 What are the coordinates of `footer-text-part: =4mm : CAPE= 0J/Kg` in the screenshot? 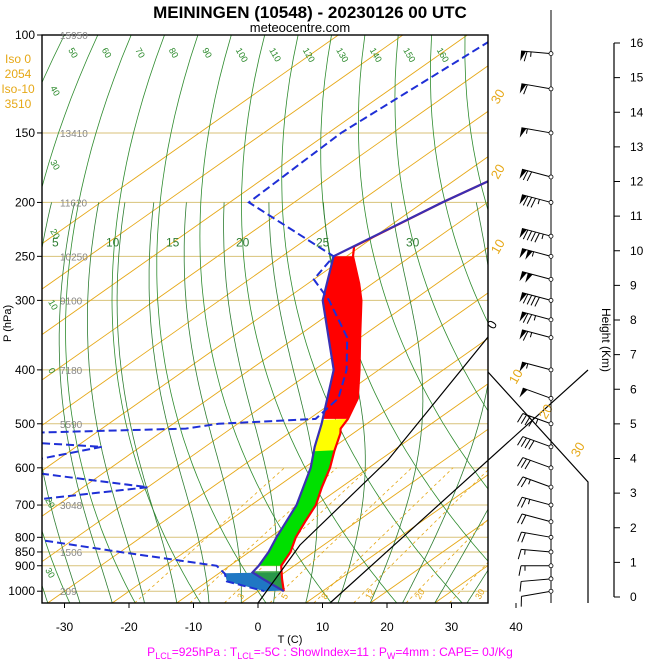 It's located at (453, 652).